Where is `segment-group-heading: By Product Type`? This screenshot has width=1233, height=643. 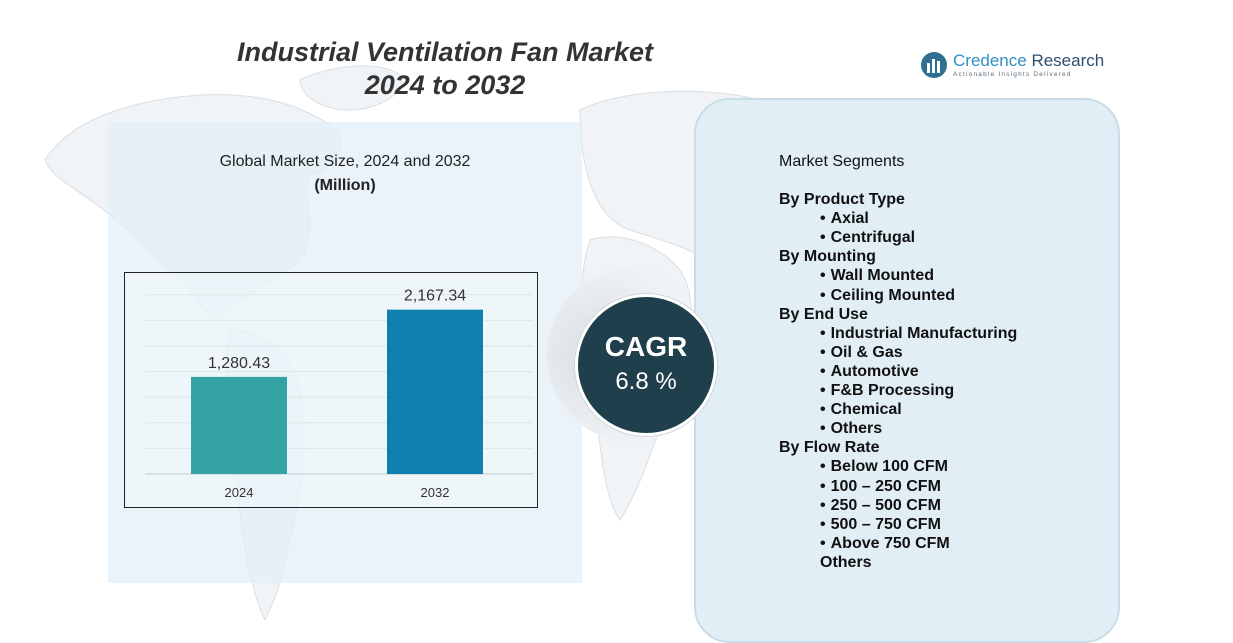
segment-group-heading: By Product Type is located at coordinates (842, 200).